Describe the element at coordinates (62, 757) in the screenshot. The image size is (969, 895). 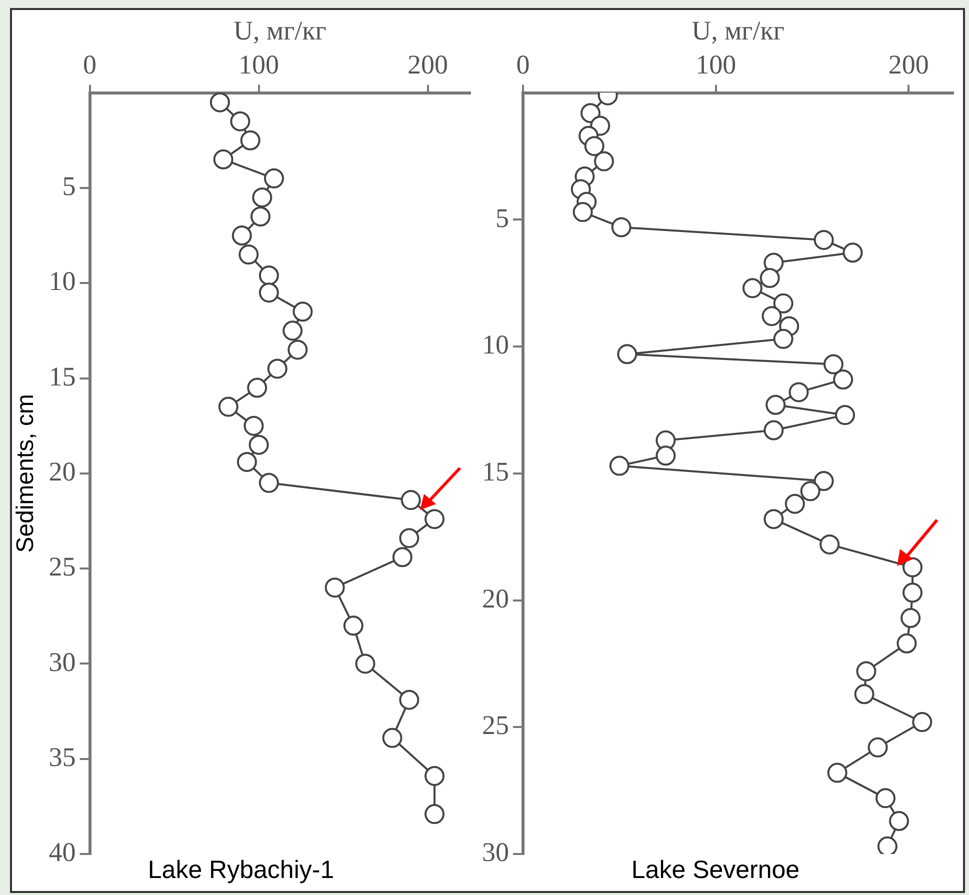
I see `y-tick-label: 35` at that location.